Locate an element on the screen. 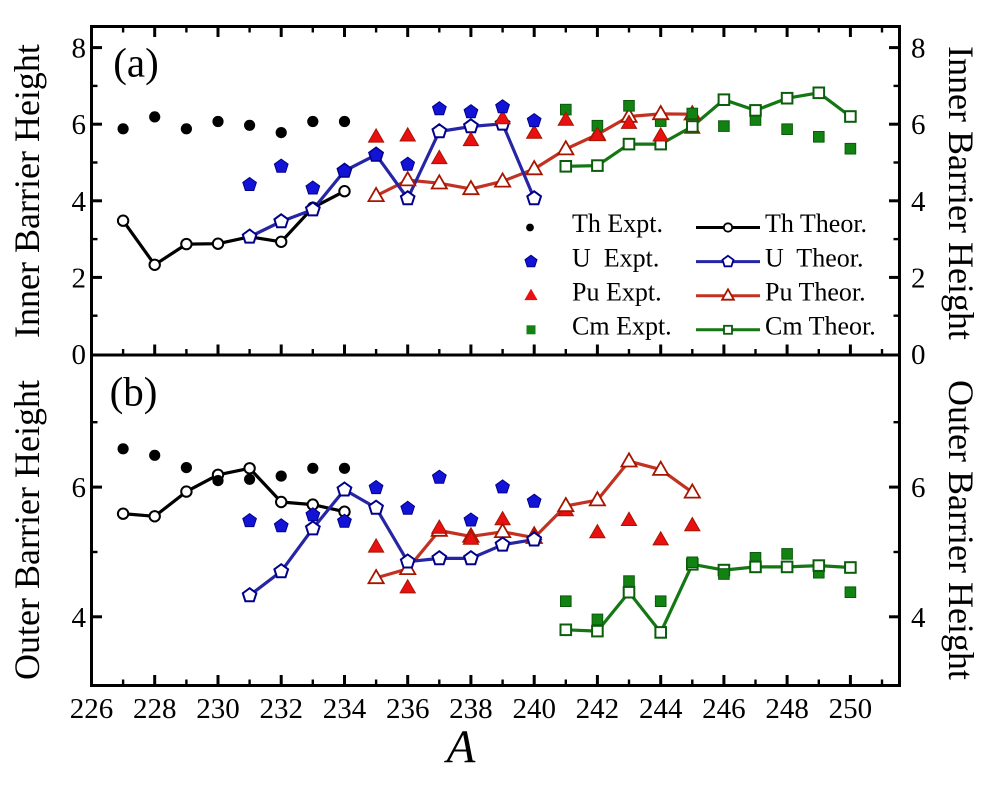 The image size is (1005, 797). svg-text: U Theor. is located at coordinates (814, 257).